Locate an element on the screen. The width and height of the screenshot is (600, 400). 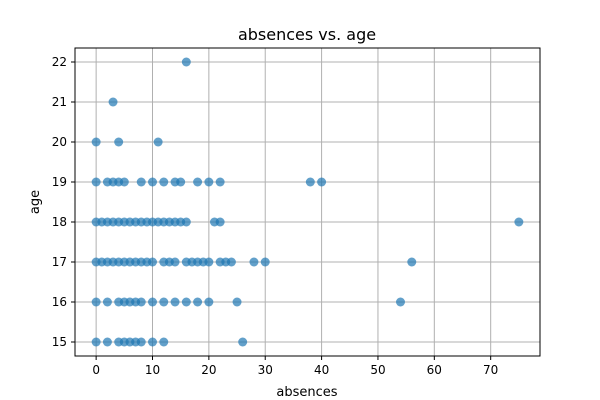
x-tick-label: 30 is located at coordinates (265, 370).